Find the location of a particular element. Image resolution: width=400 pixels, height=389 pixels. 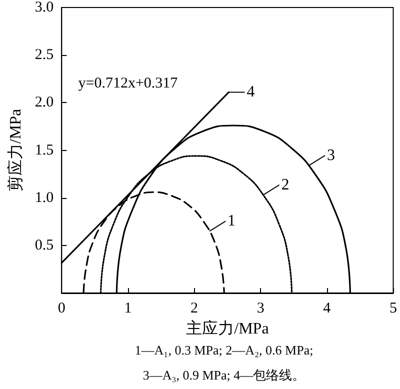

annotation: 1 is located at coordinates (232, 221).